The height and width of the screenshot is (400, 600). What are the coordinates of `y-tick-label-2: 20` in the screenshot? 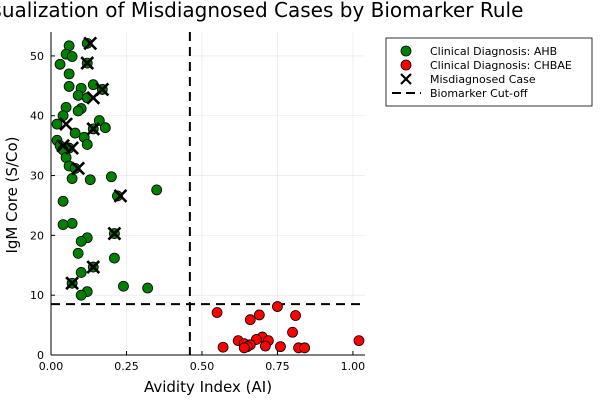 It's located at (37, 235).